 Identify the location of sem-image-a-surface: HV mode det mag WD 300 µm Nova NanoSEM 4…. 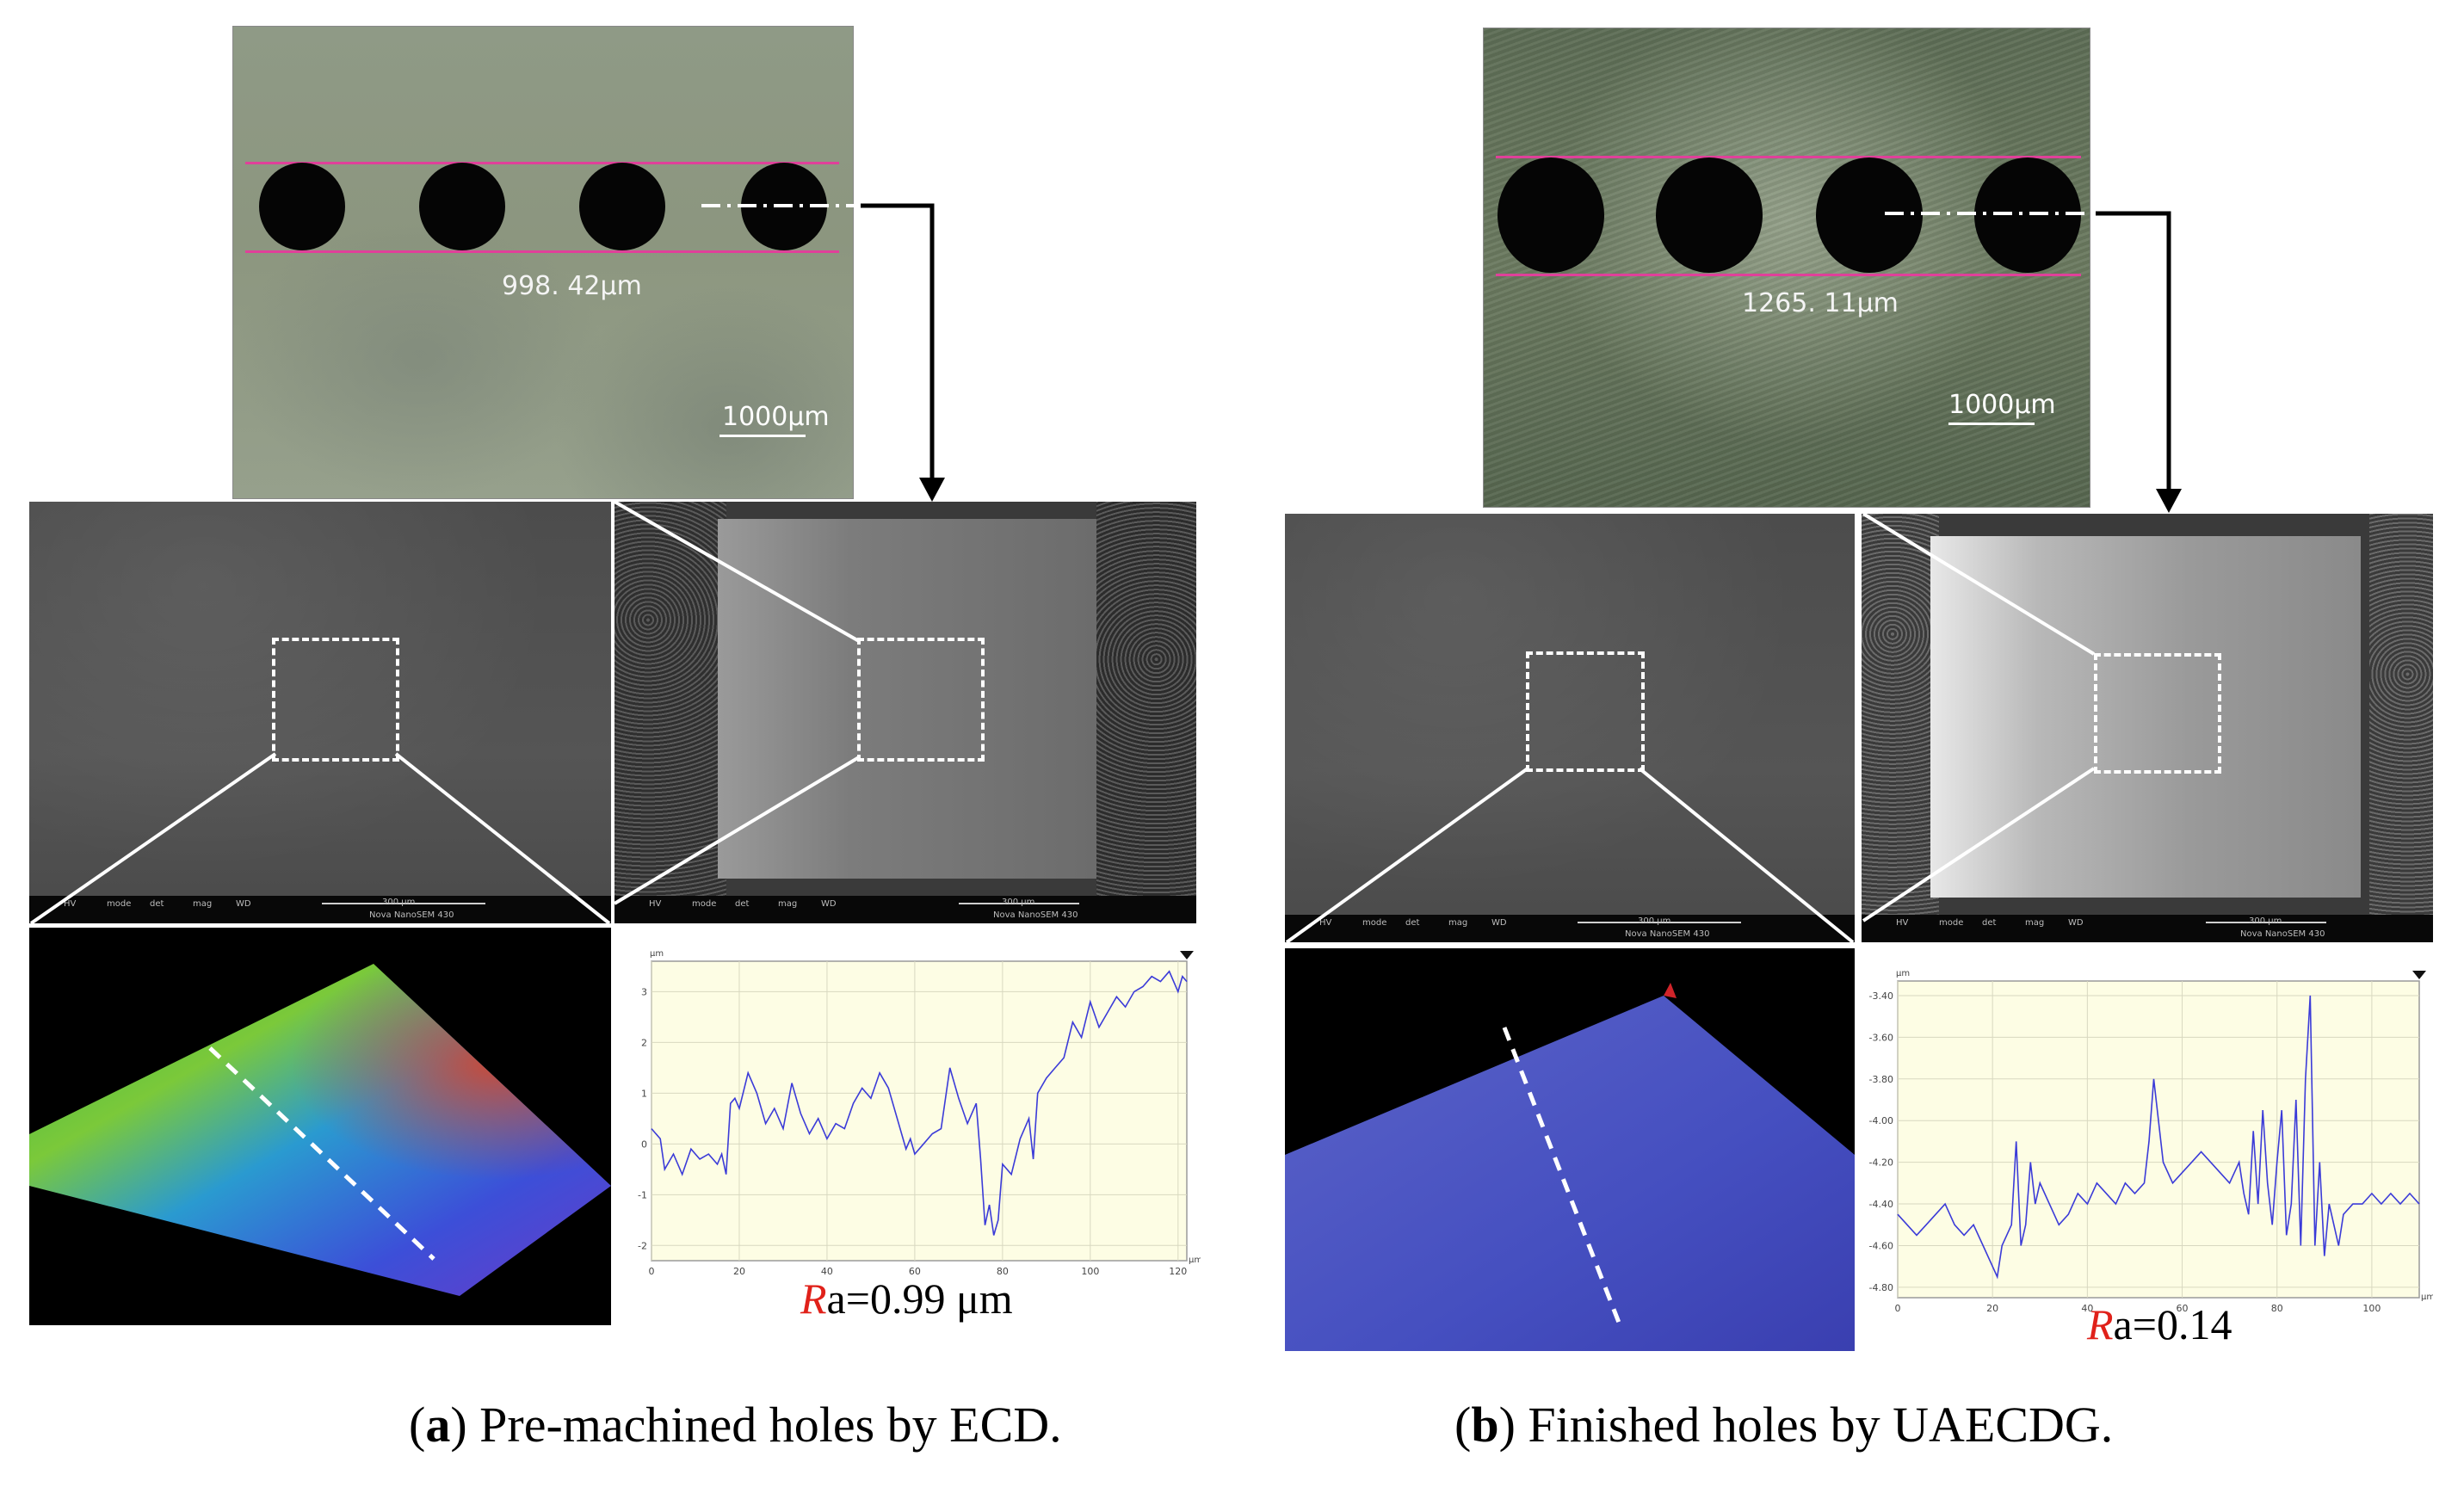
(320, 712).